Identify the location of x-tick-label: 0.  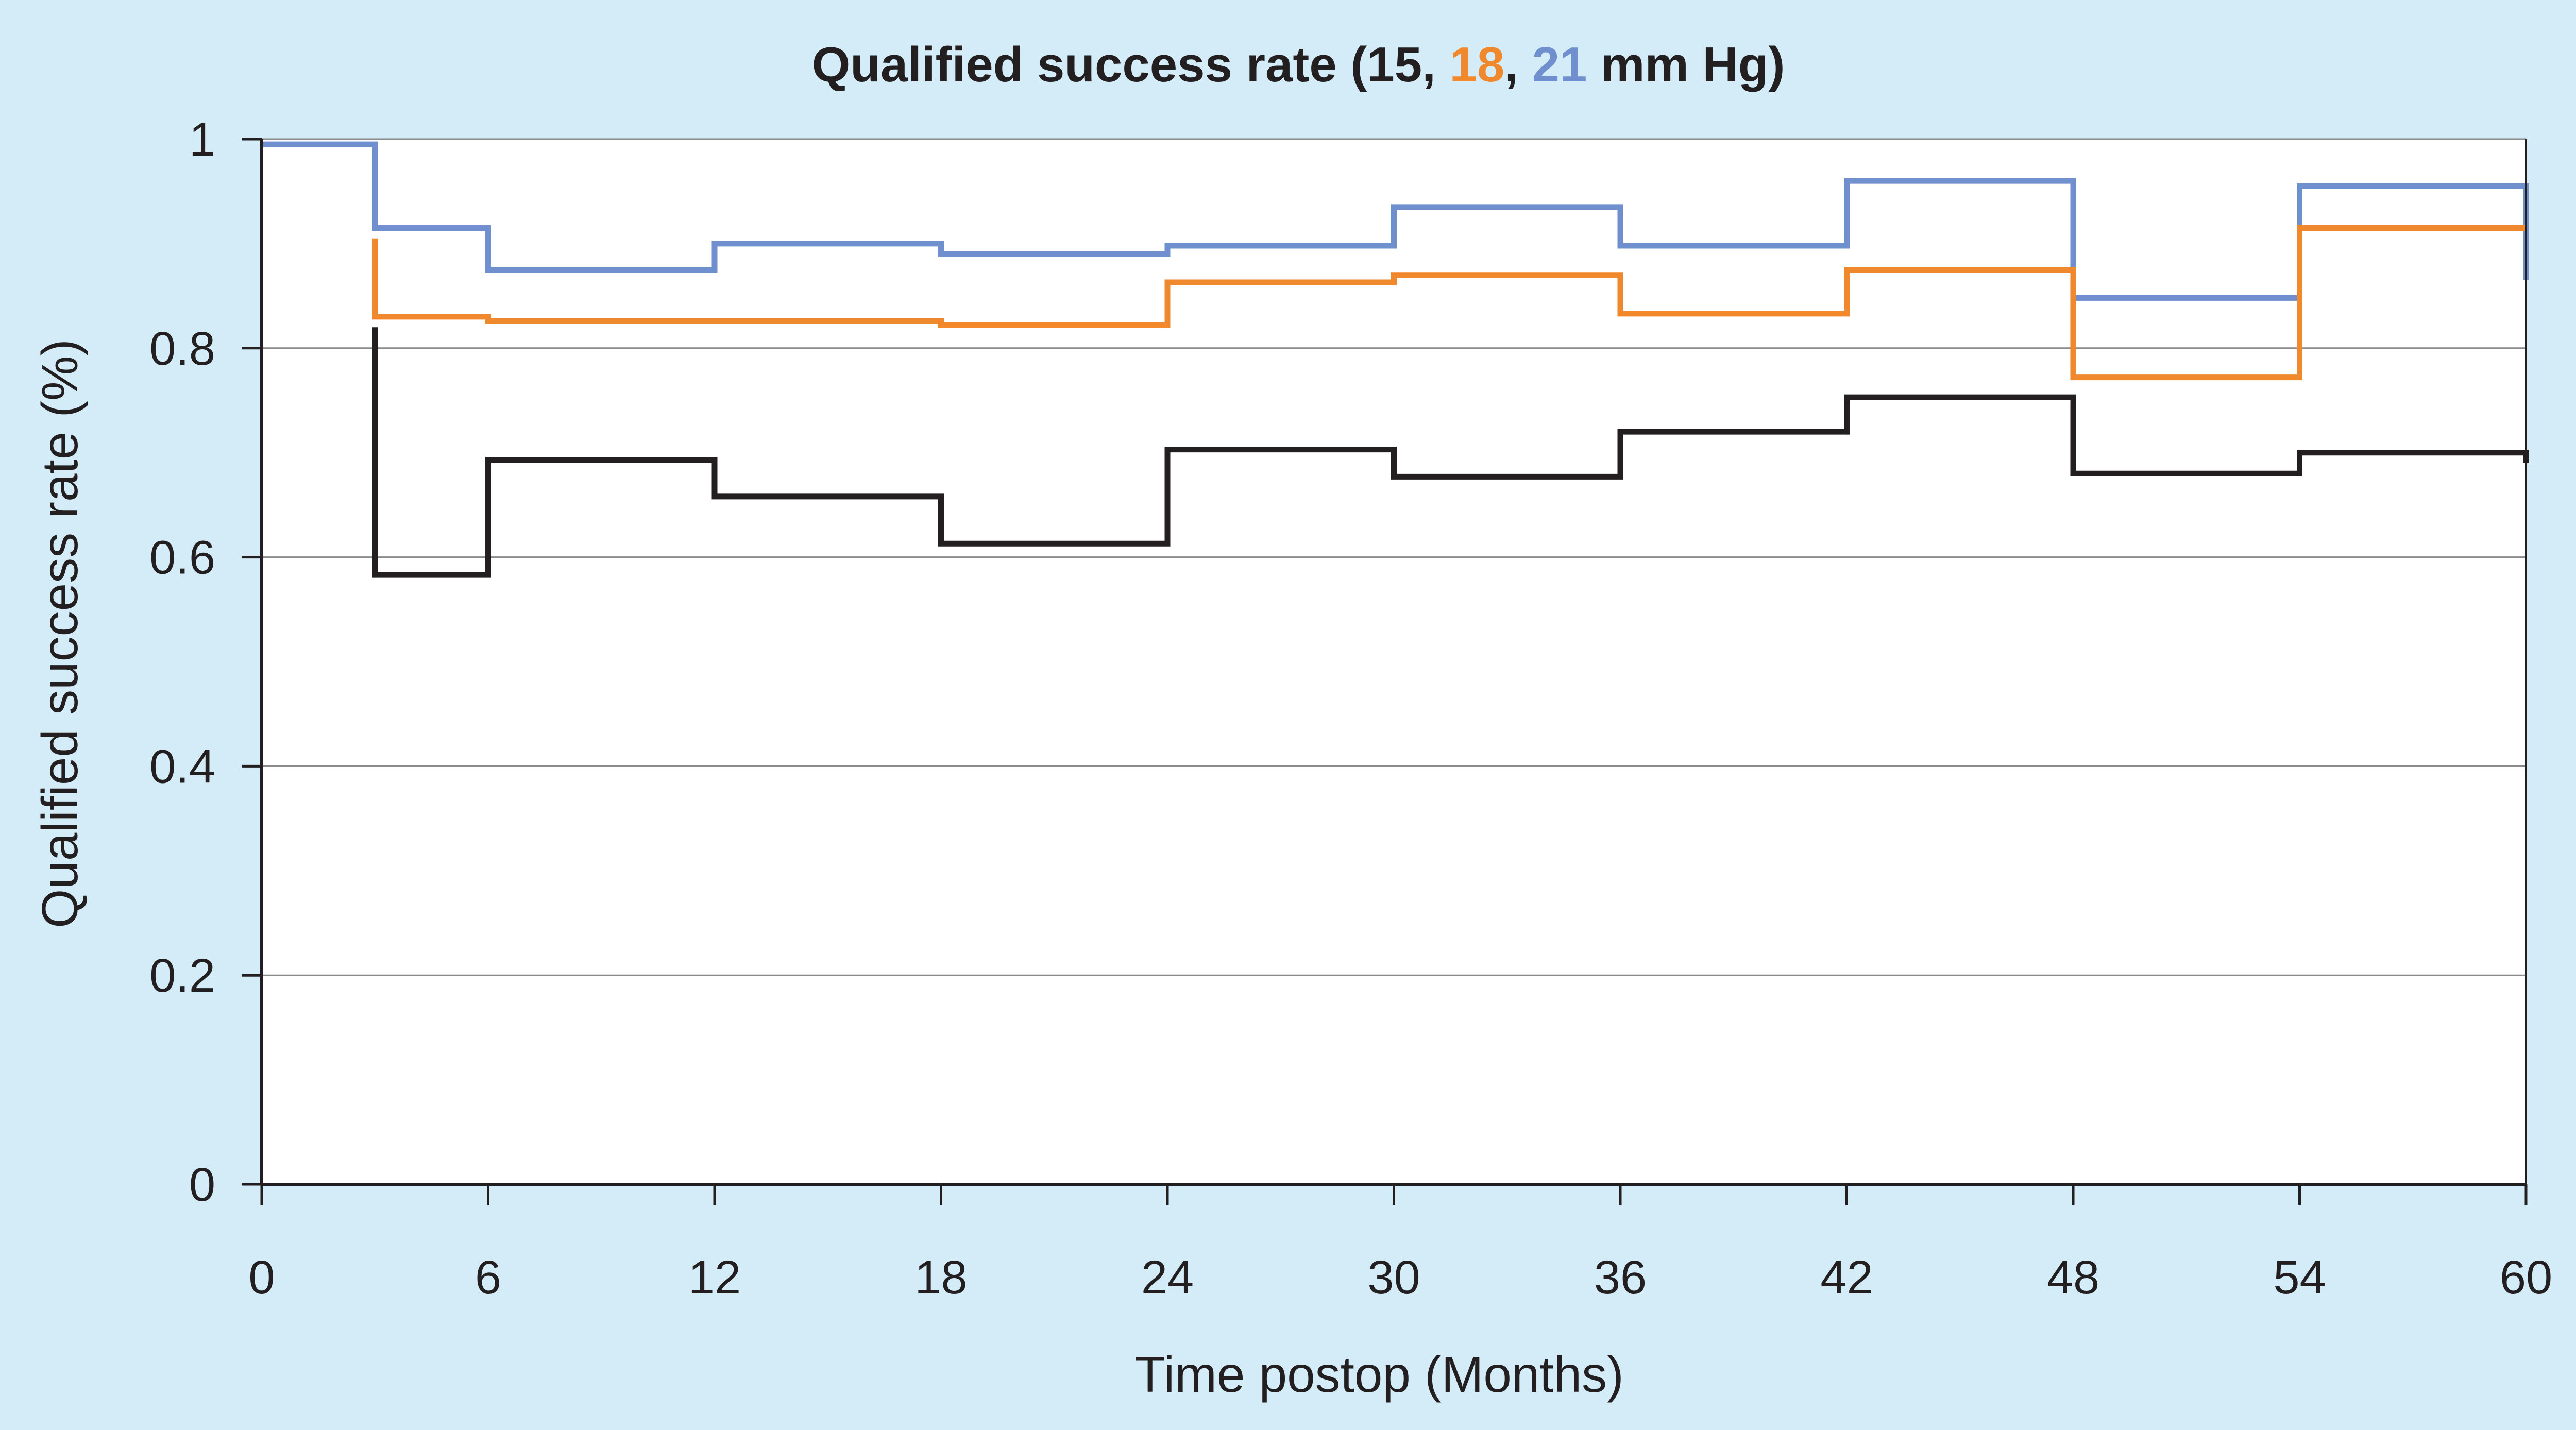
(261, 1277).